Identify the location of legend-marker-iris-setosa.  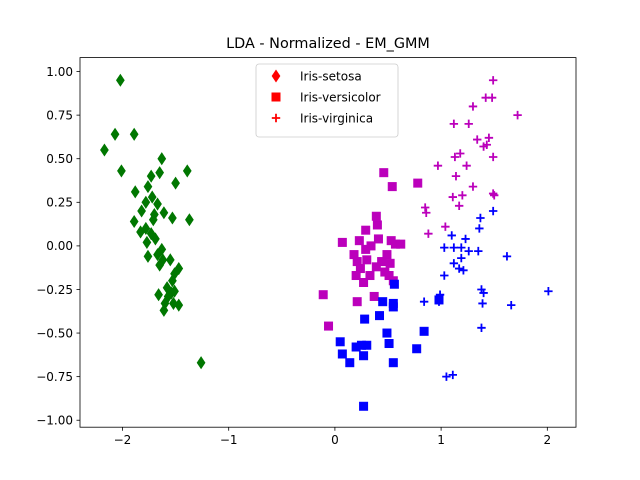
(276, 76).